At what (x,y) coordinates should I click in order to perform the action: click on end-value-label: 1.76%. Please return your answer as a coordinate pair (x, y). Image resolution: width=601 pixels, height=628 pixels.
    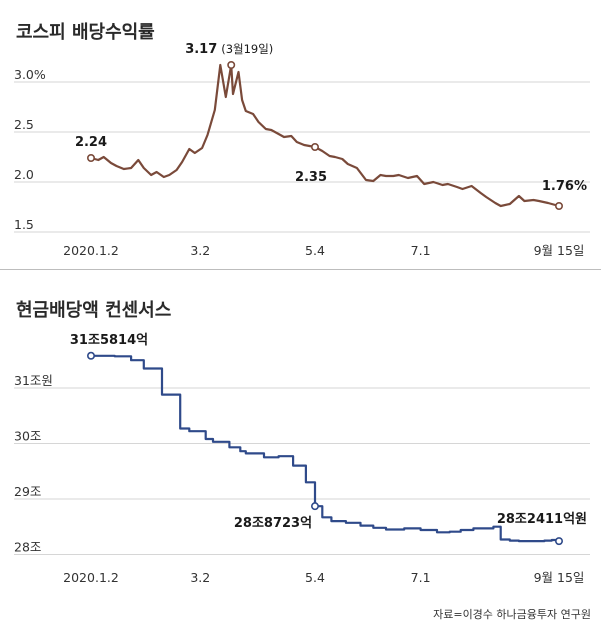
    Looking at the image, I should click on (564, 186).